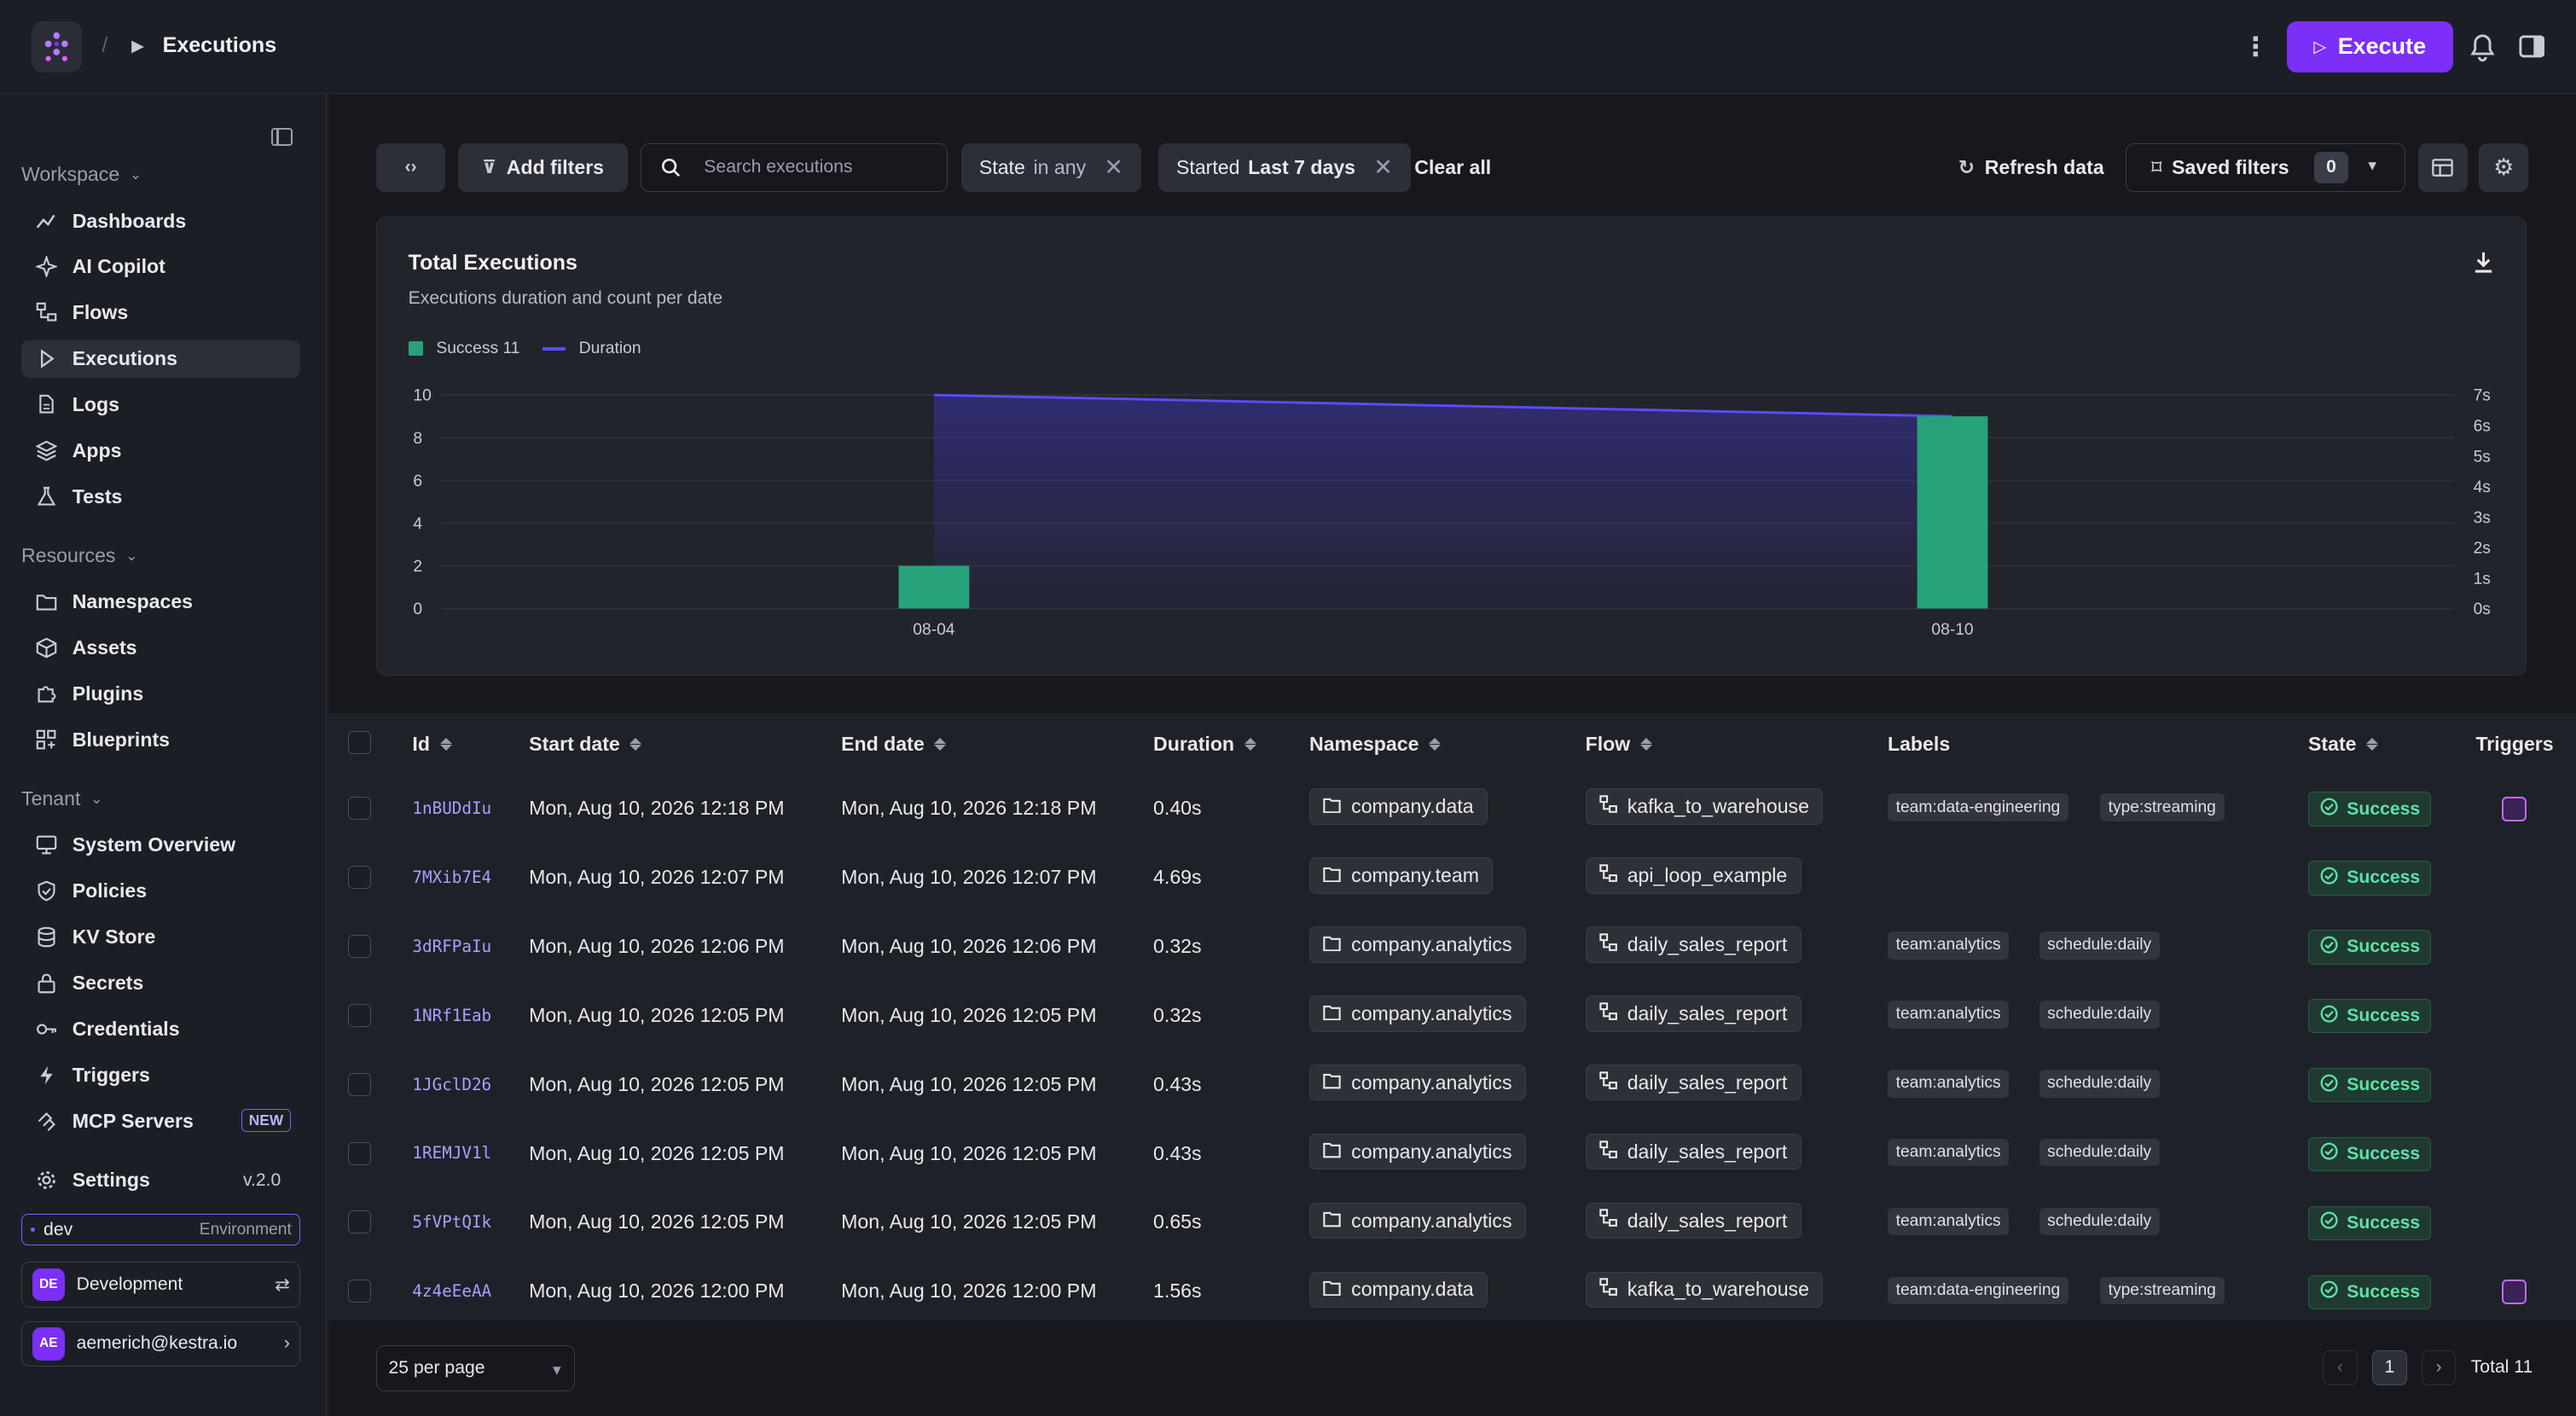 The height and width of the screenshot is (1416, 2576). What do you see at coordinates (1619, 744) in the screenshot?
I see `column-header-flow: Flow` at bounding box center [1619, 744].